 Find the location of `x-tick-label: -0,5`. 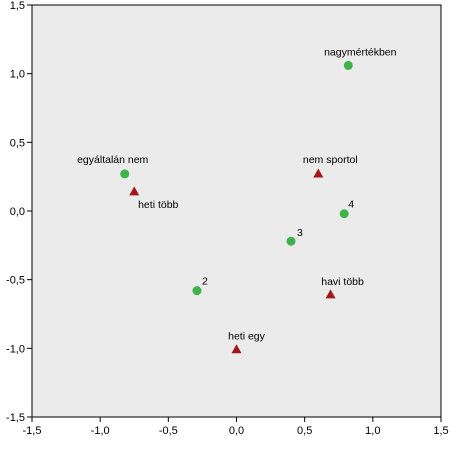

x-tick-label: -0,5 is located at coordinates (168, 431).